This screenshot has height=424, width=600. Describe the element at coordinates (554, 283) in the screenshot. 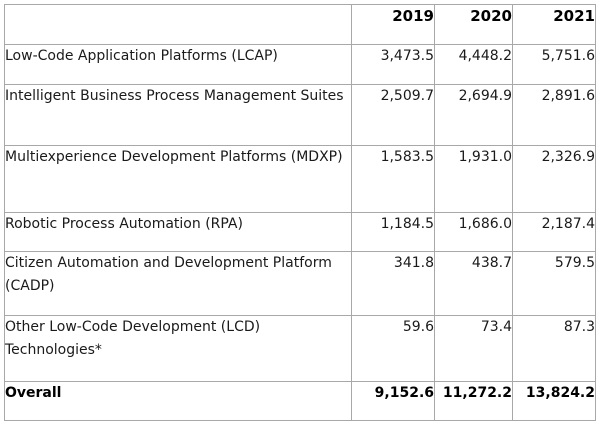

I see `value-2021: 579.5` at that location.